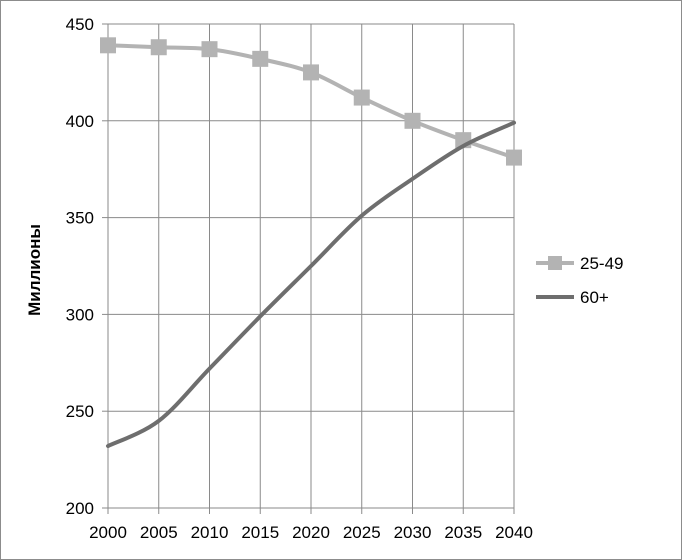  I want to click on x-tick-label: 2030, so click(413, 532).